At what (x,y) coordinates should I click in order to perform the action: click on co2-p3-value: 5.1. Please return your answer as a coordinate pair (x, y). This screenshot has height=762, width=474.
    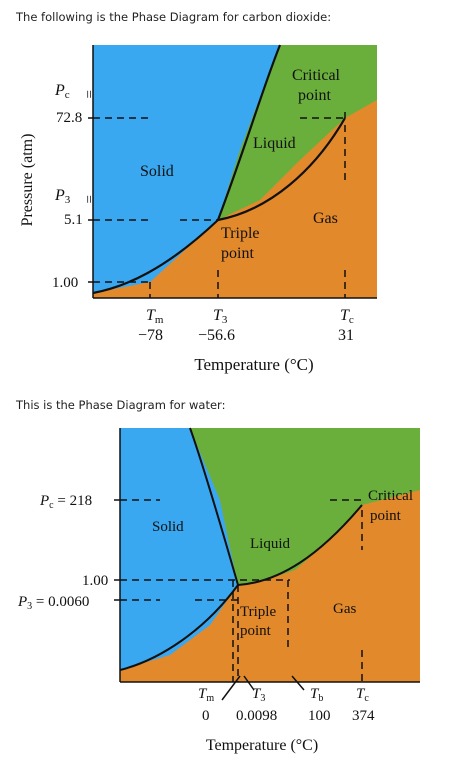
    Looking at the image, I should click on (73, 220).